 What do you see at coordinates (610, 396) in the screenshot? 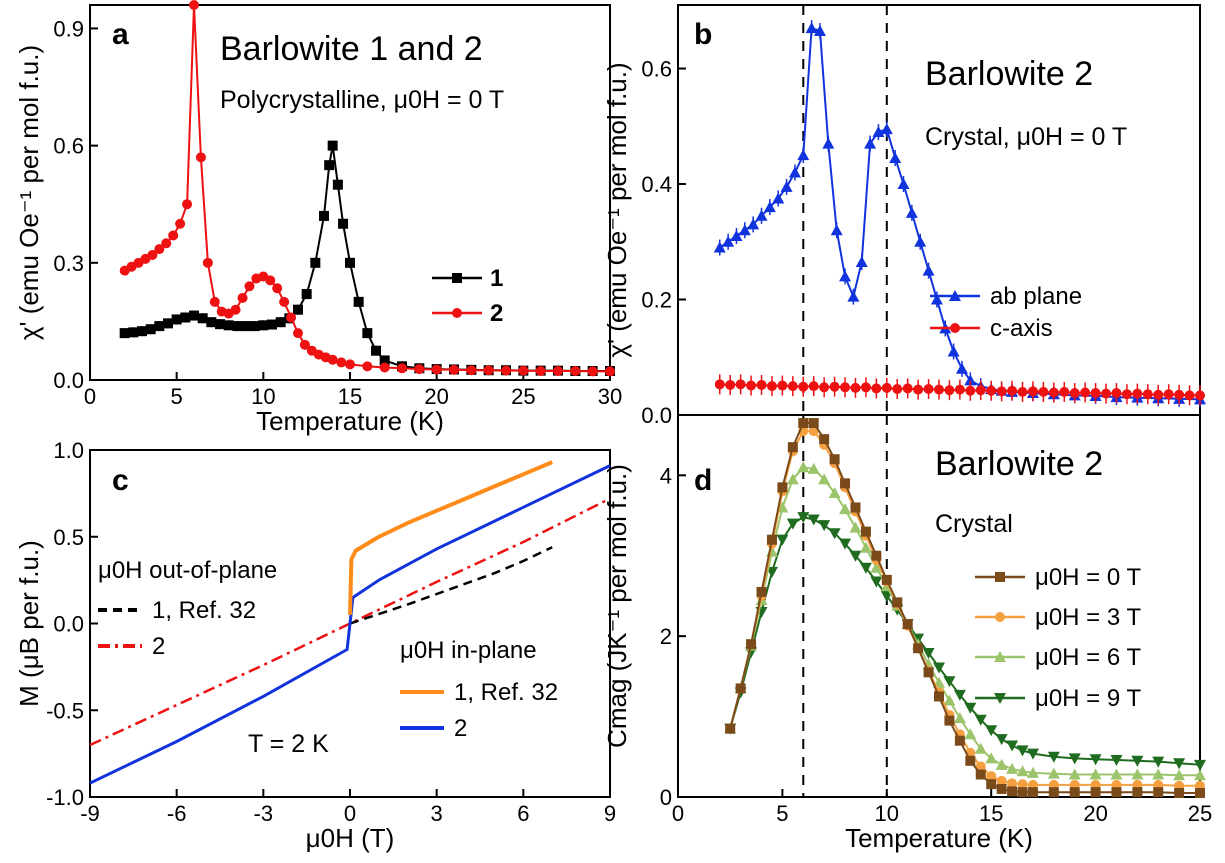
I see `x-tick-label: 30` at bounding box center [610, 396].